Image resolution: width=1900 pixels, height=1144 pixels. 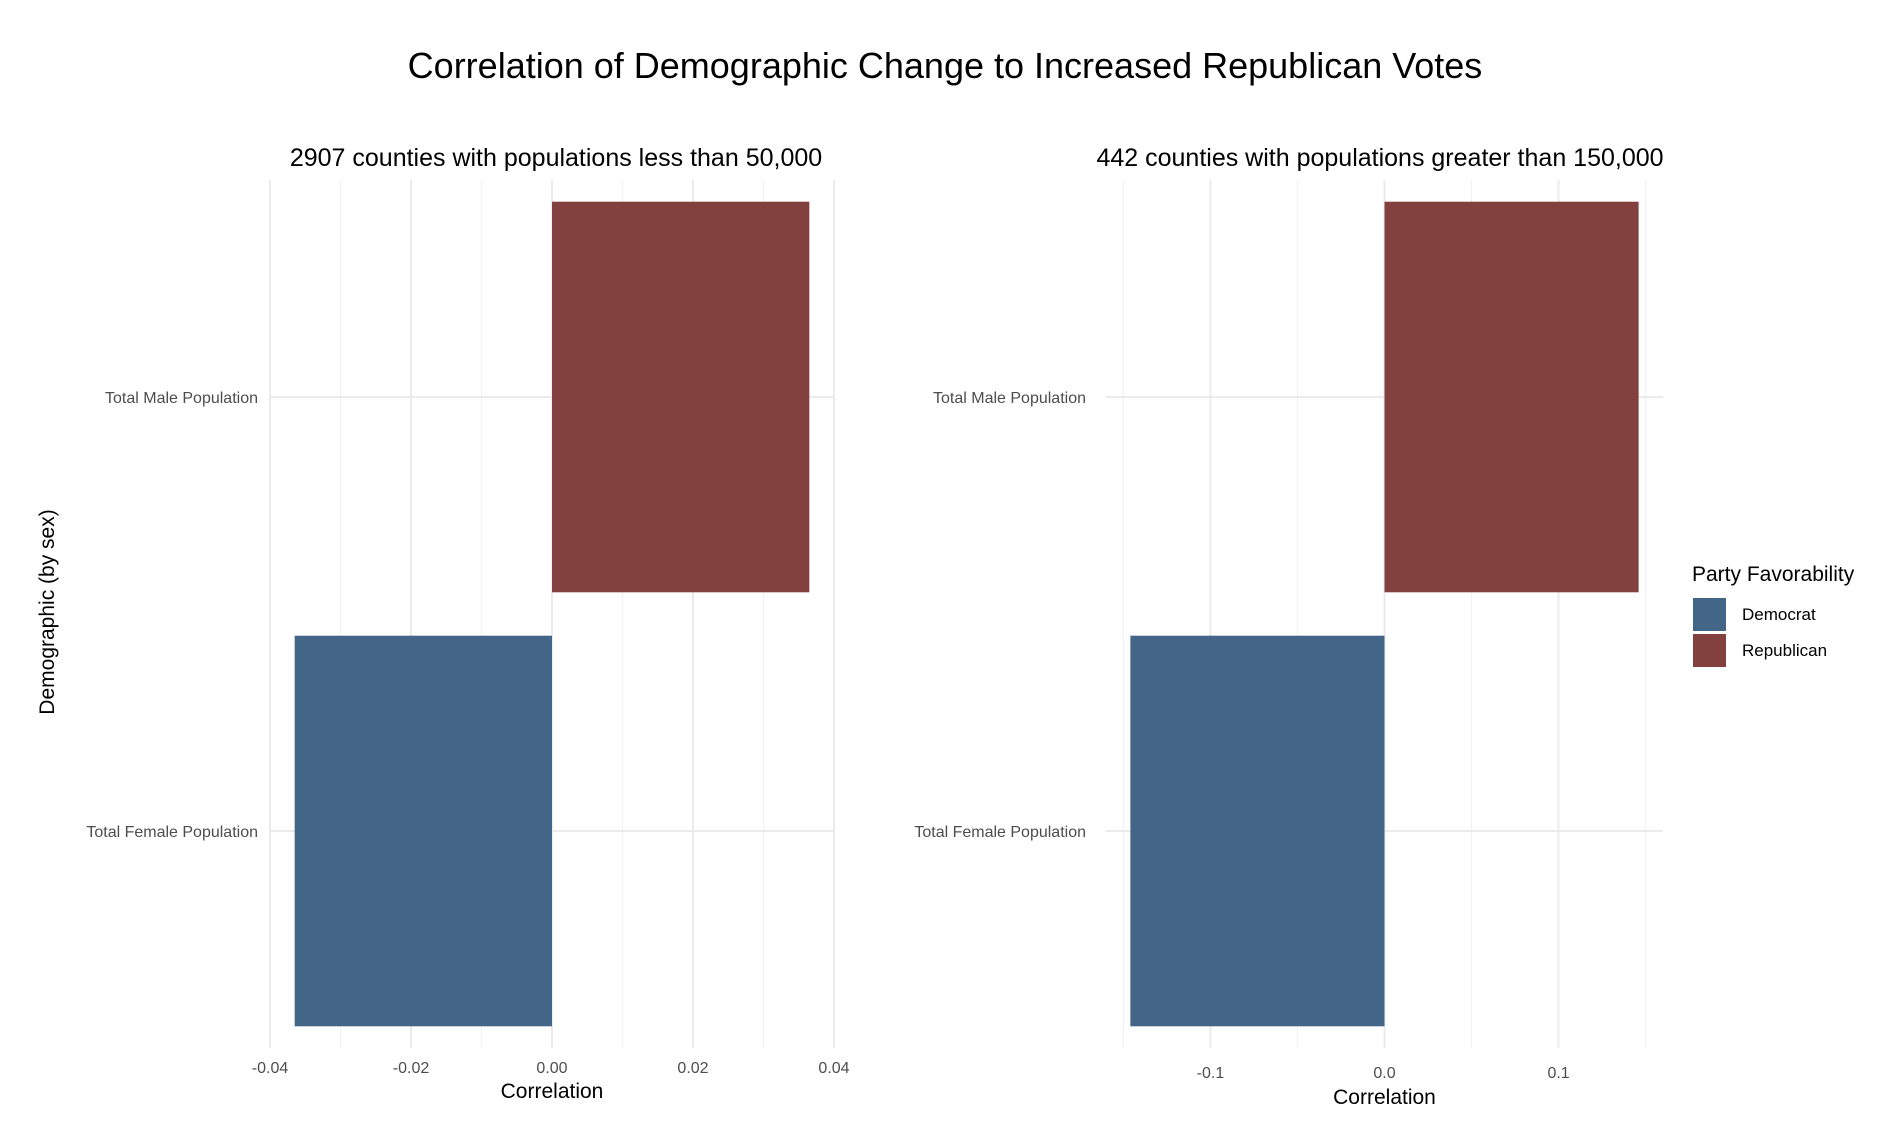 I want to click on x-axis-title-large: Correlation, so click(x=1384, y=1097).